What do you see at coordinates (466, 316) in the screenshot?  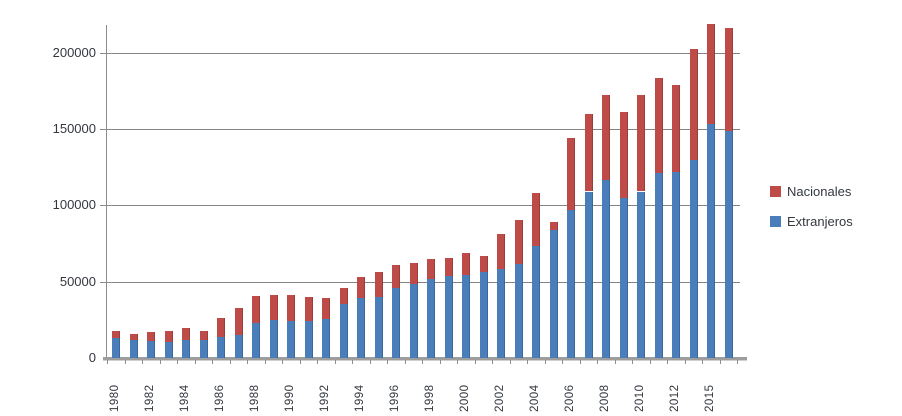 I see `bar-segment-extranjeros-2000` at bounding box center [466, 316].